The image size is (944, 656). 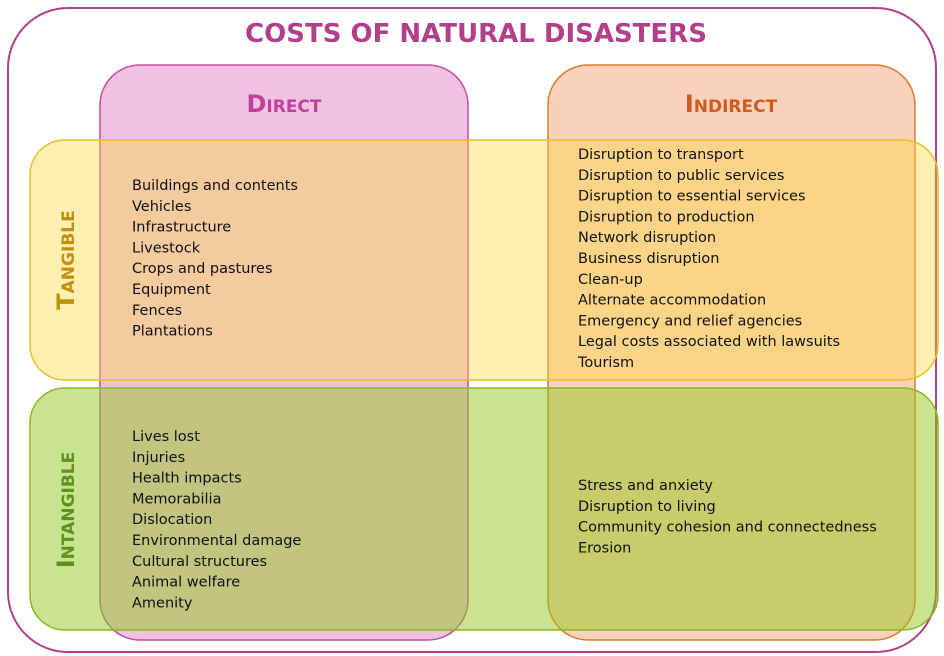 What do you see at coordinates (199, 562) in the screenshot?
I see `cost-item: Cultural structures` at bounding box center [199, 562].